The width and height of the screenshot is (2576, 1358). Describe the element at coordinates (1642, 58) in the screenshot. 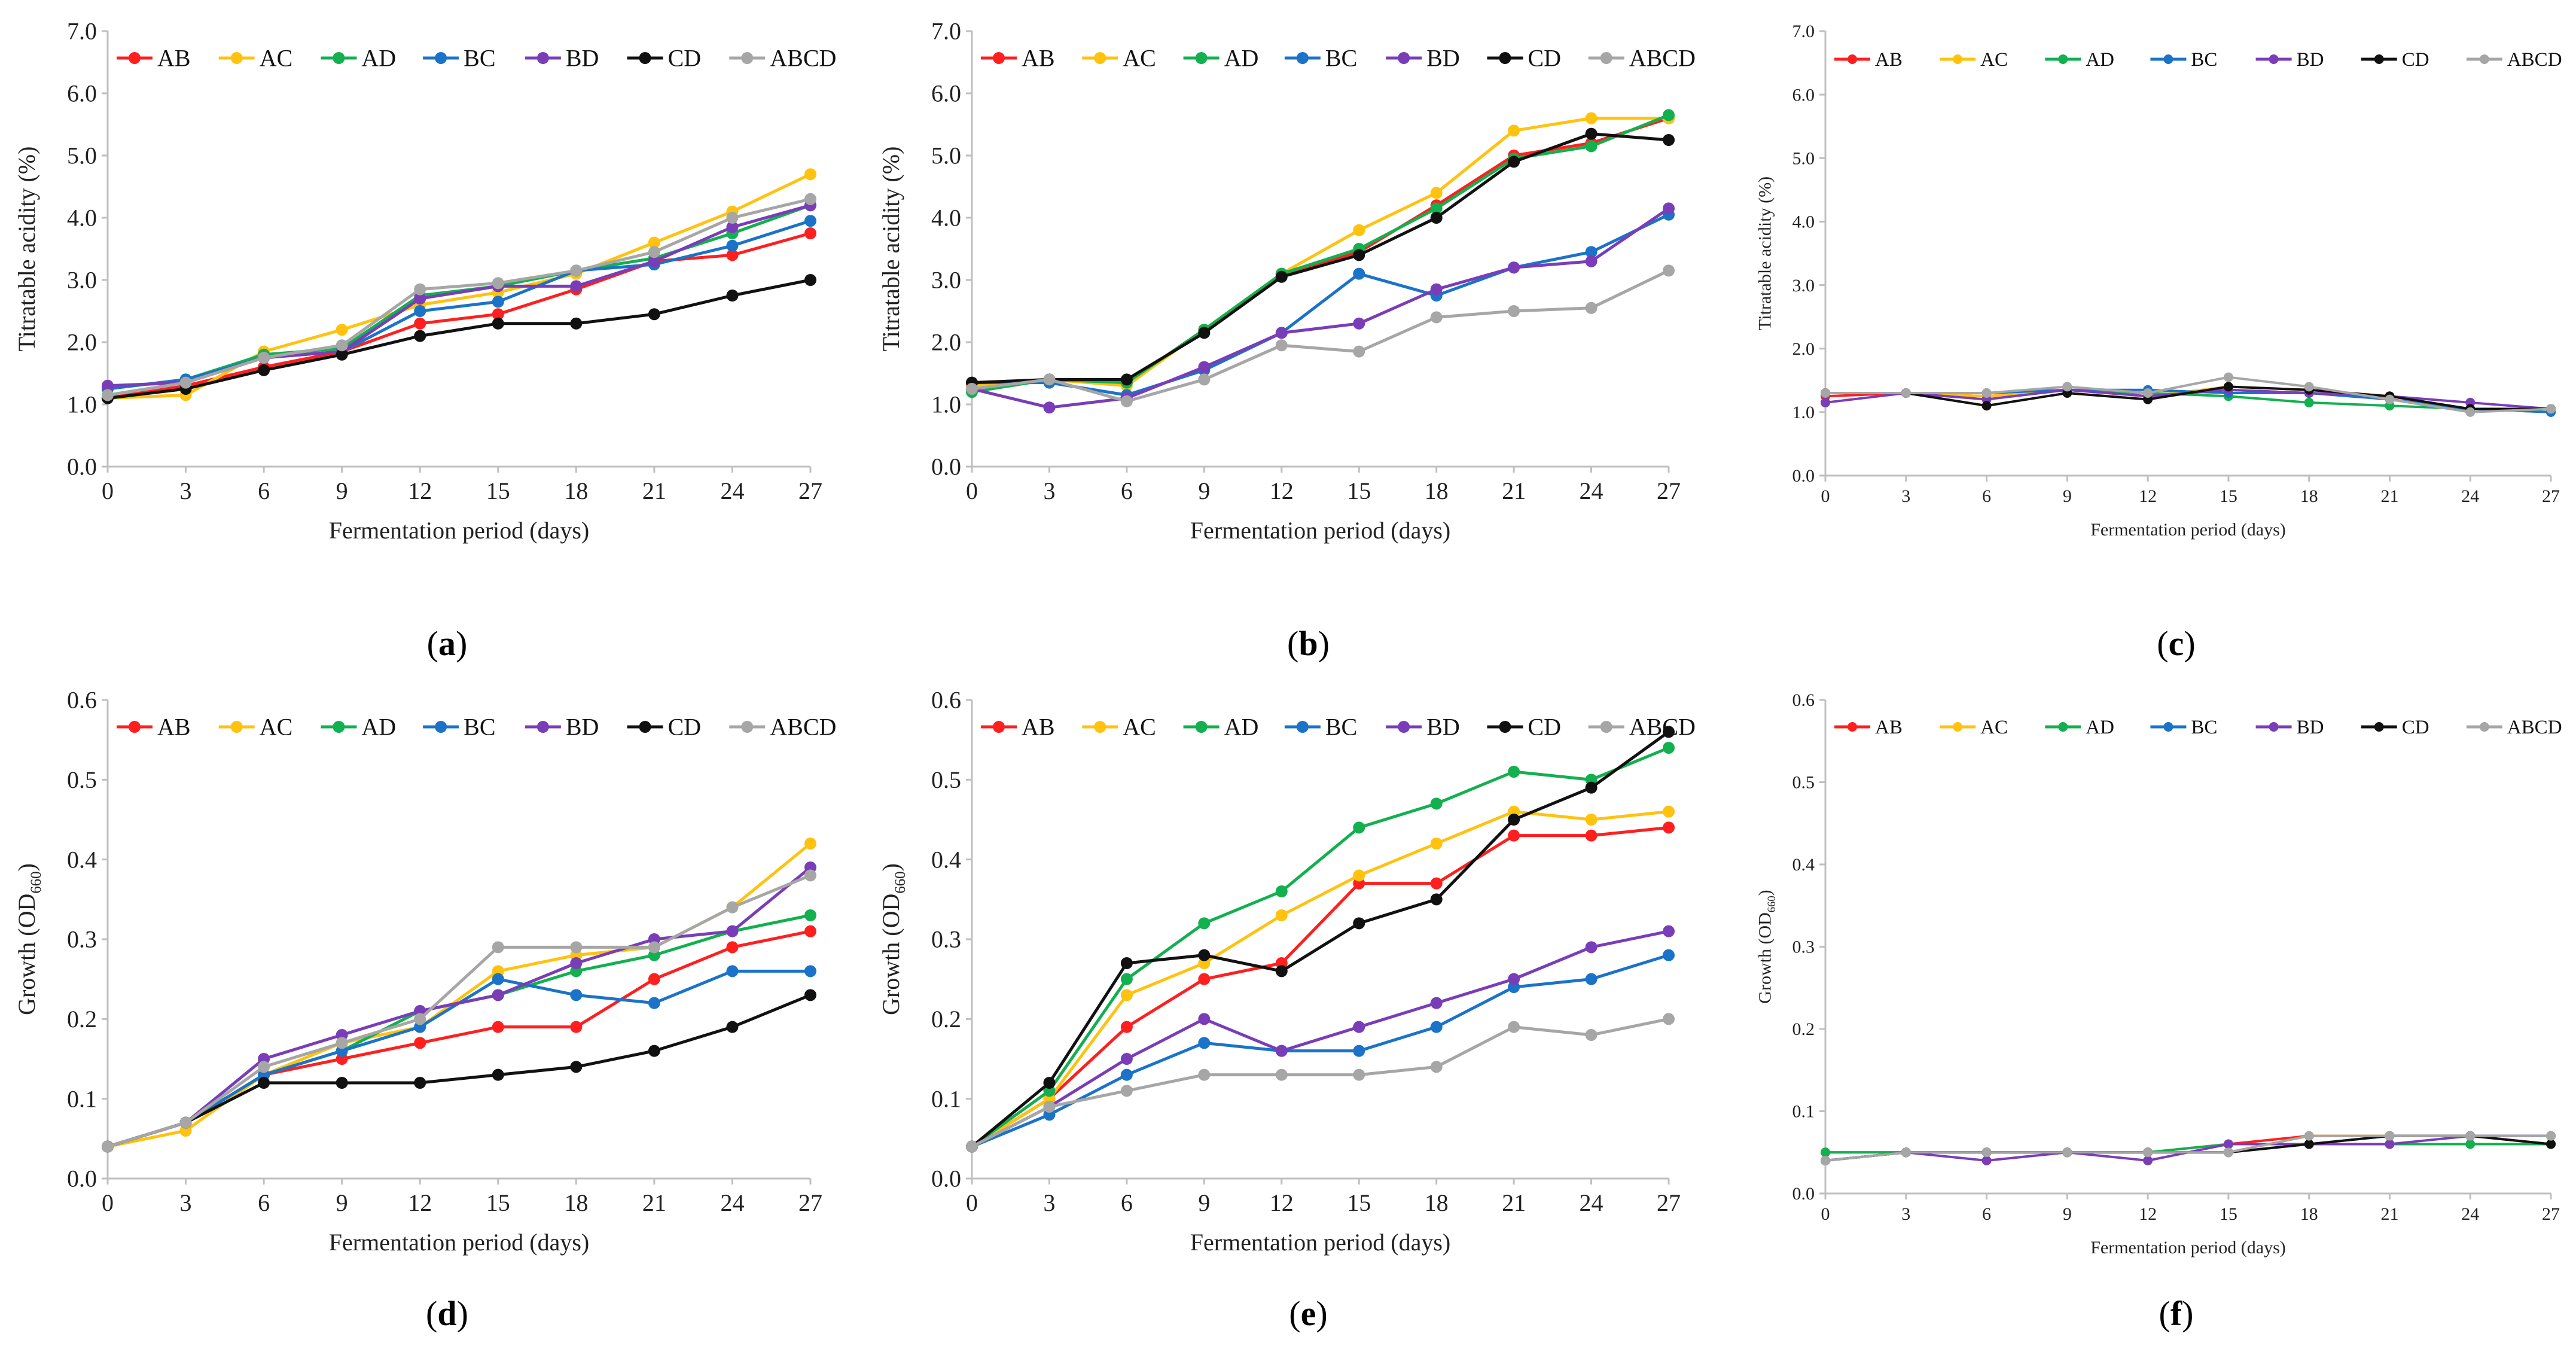

I see `legend-item-ABCD: ABCD` at that location.